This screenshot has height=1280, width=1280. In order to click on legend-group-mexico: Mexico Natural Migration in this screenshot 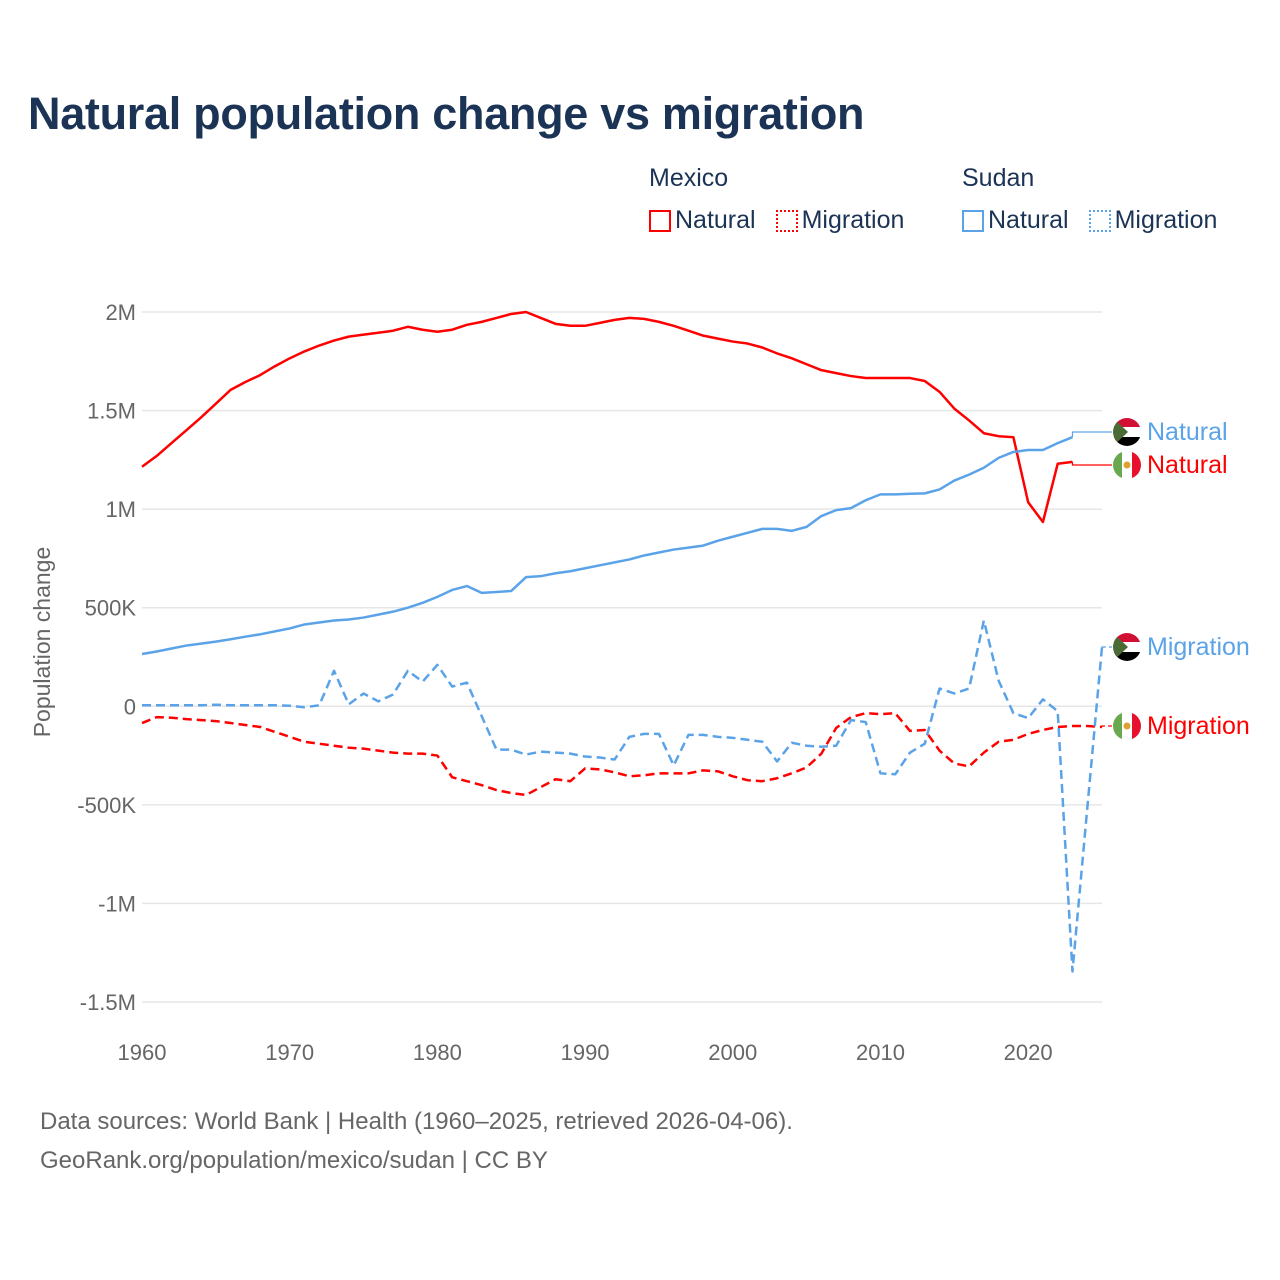, I will do `click(776, 199)`.